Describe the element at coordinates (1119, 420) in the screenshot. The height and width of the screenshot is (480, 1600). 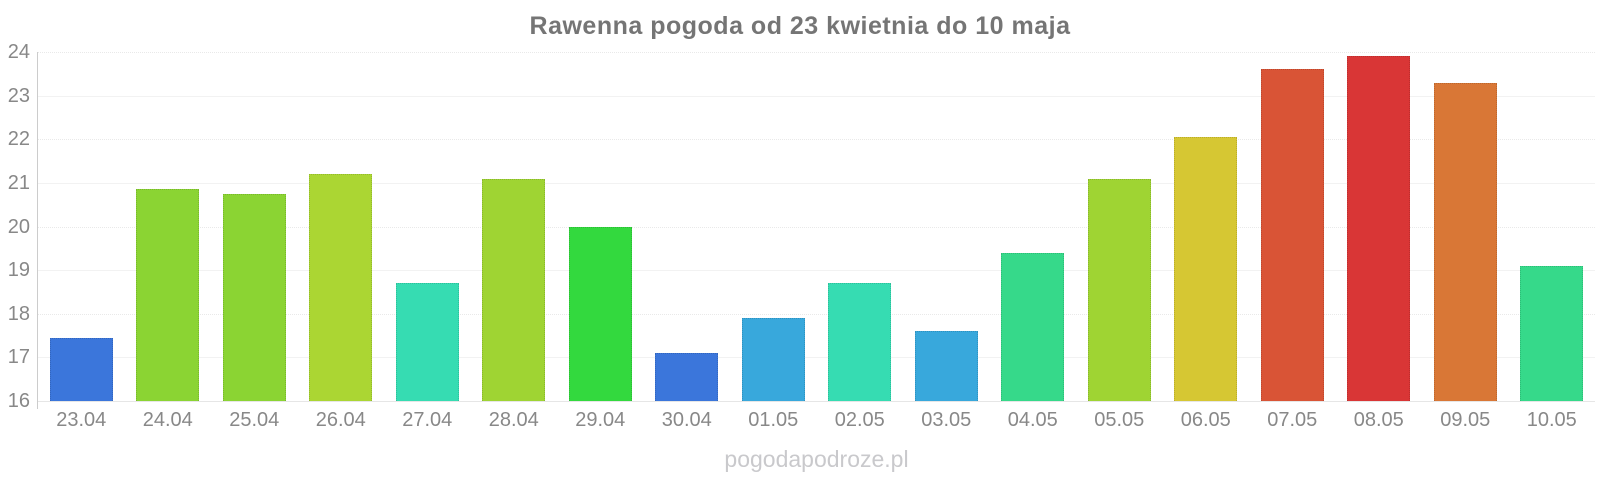
I see `x-tick-label-05.05: 05.05` at that location.